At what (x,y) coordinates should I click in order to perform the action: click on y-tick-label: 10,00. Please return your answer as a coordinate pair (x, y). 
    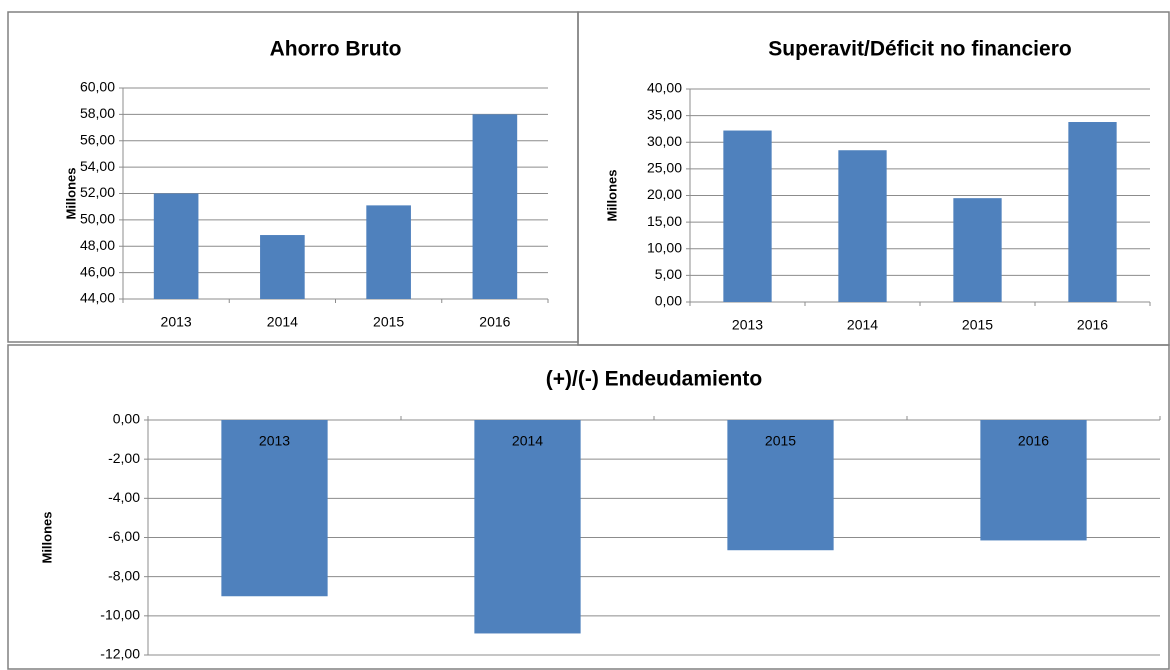
    Looking at the image, I should click on (664, 247).